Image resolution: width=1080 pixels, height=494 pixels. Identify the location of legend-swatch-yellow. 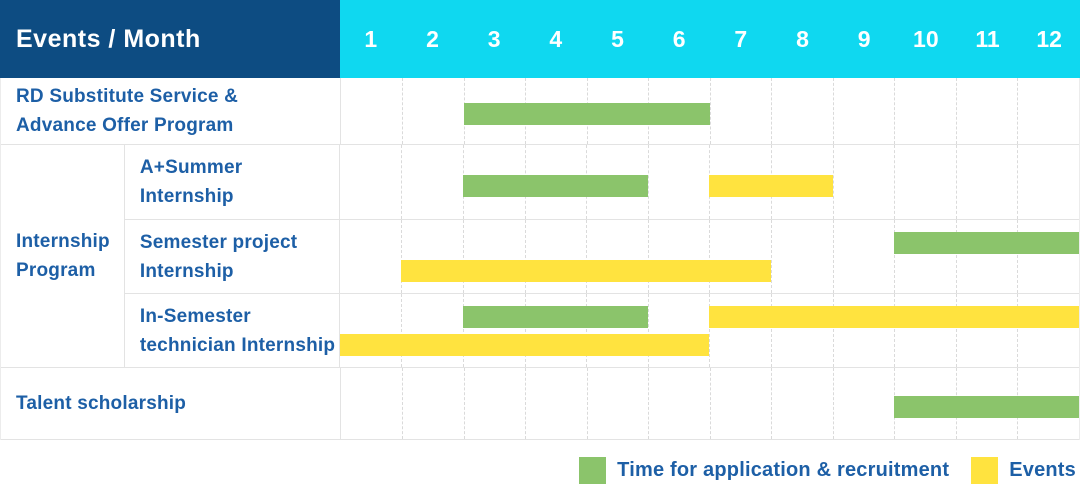
(985, 470).